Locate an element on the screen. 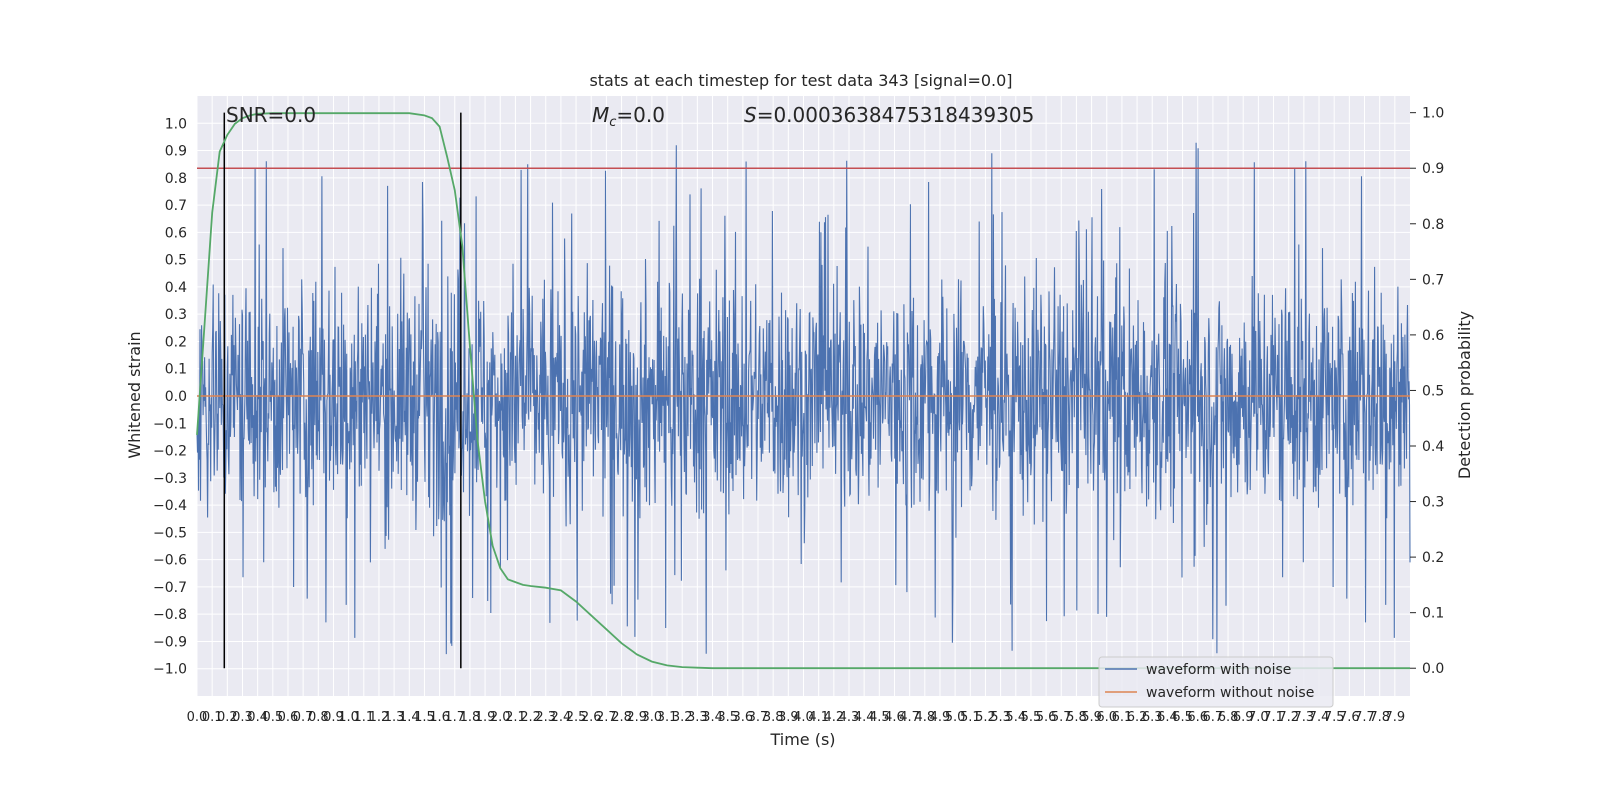 The image size is (1600, 800). x-tick-label: 5.2 is located at coordinates (985, 717).